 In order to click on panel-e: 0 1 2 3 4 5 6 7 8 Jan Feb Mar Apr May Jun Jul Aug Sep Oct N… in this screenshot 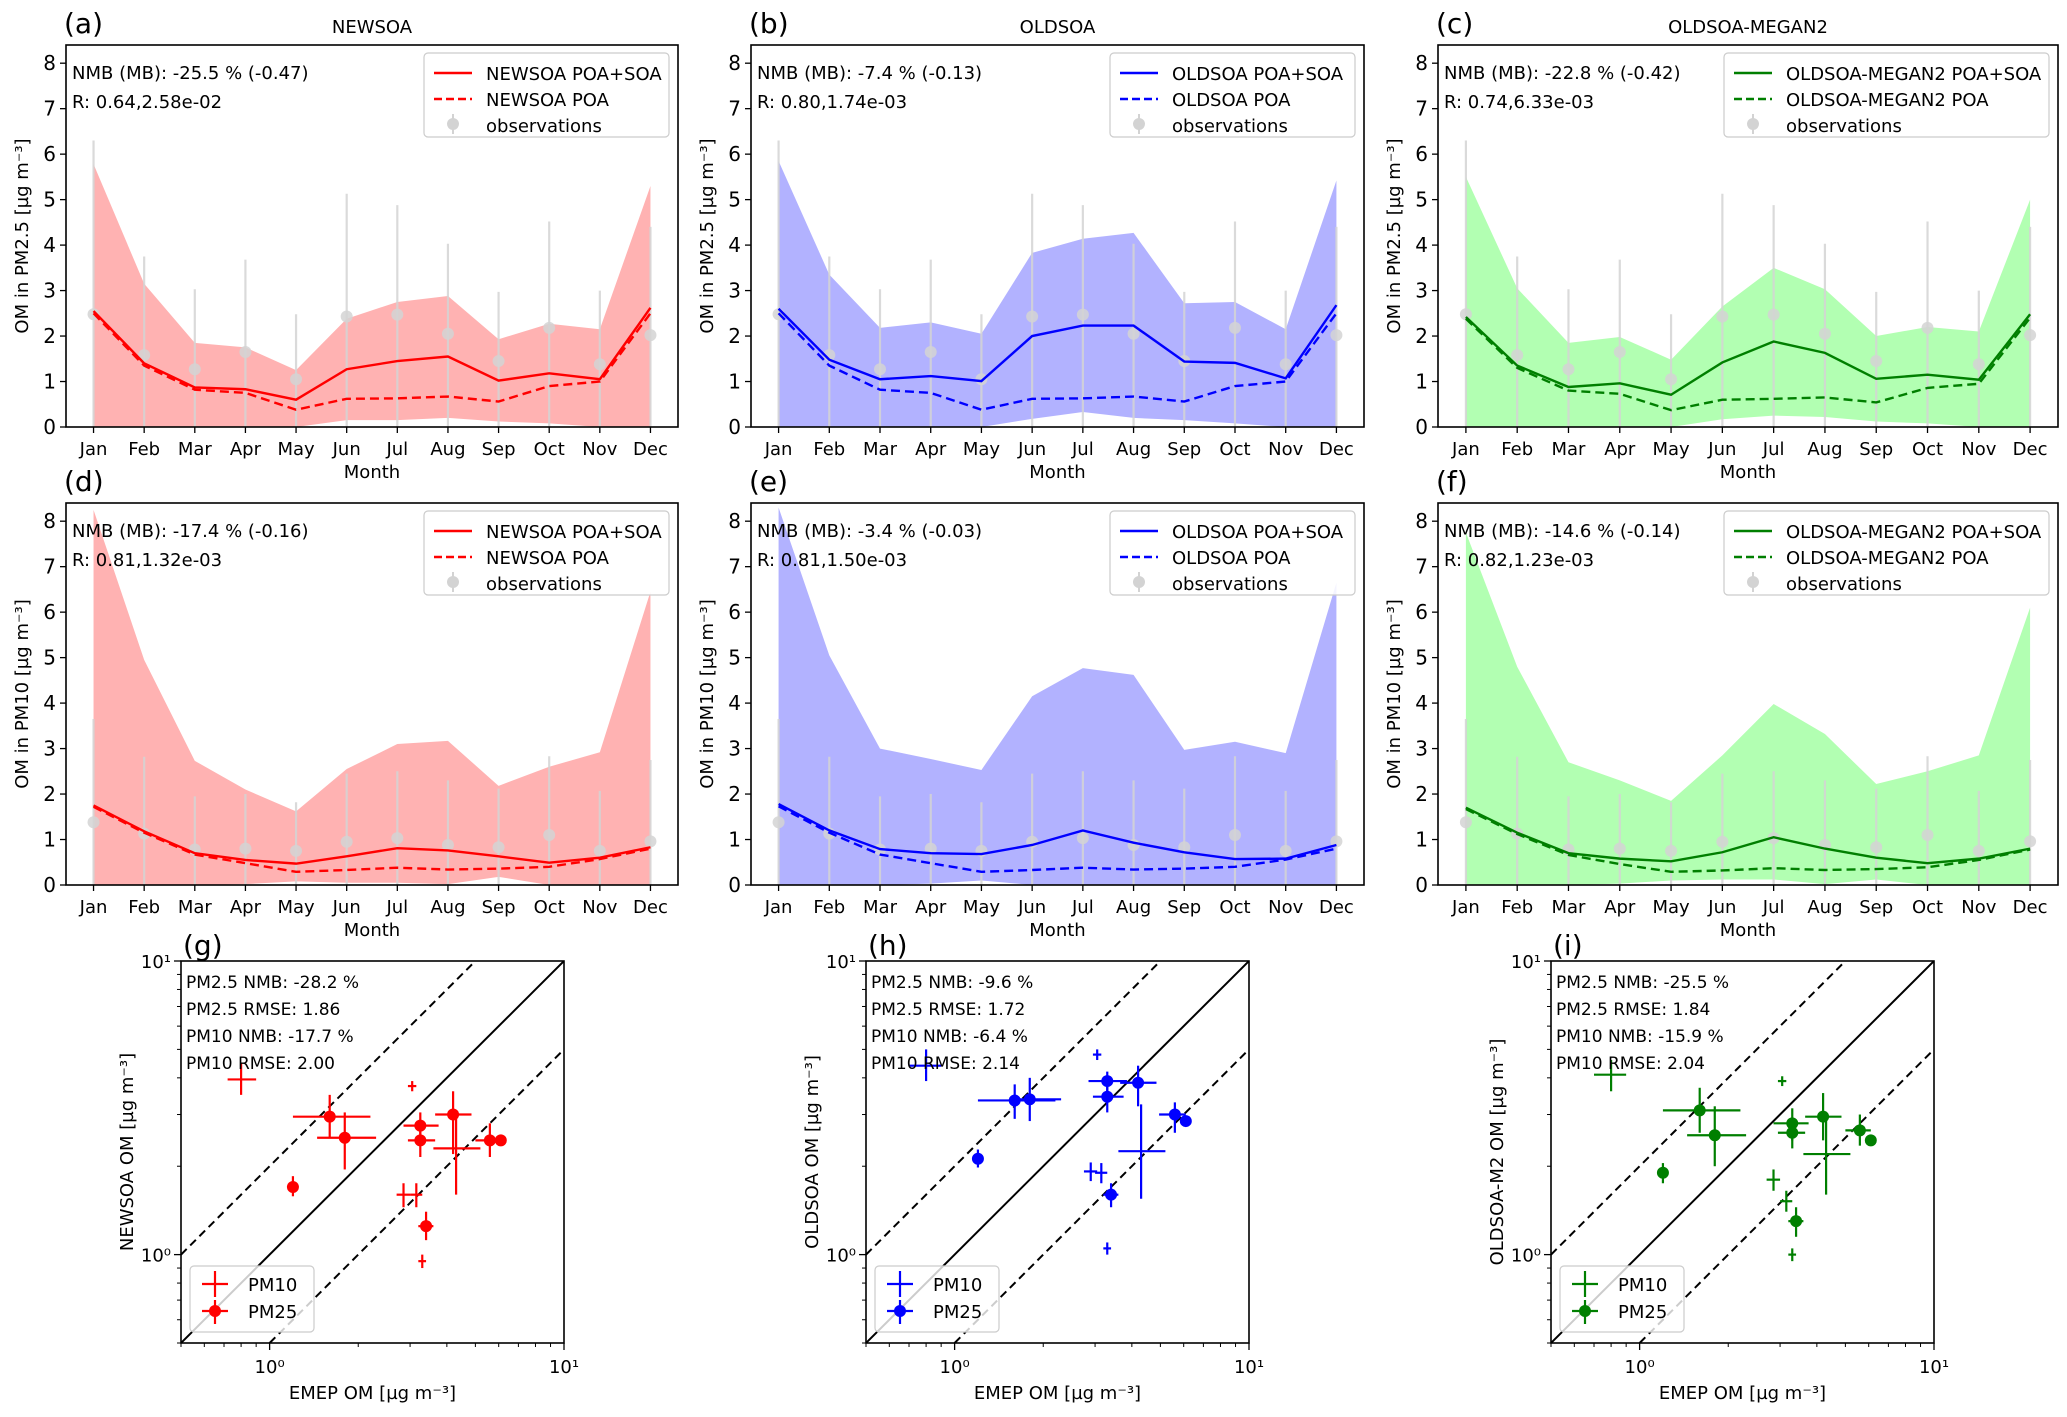, I will do `click(1031, 703)`.